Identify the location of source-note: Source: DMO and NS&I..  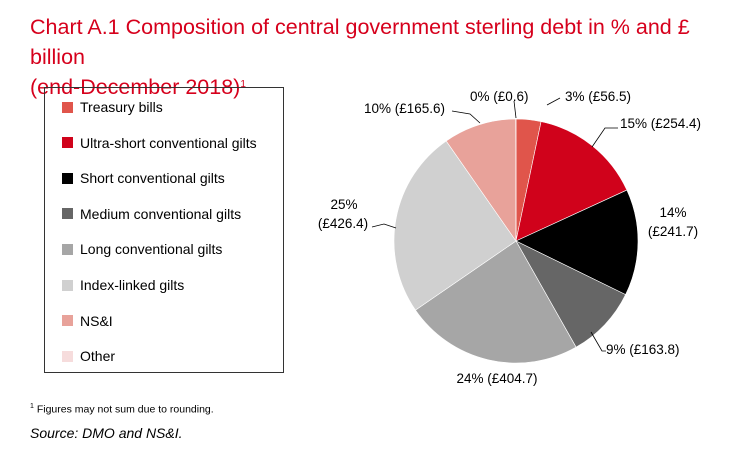
(106, 433).